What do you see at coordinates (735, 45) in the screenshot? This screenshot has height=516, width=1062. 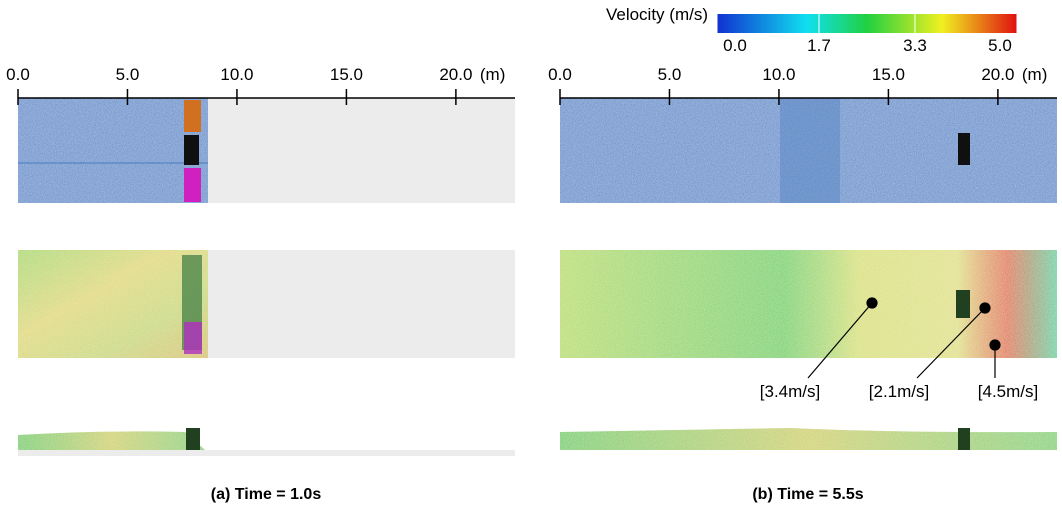 I see `colorbar-tick-label: 0.0` at bounding box center [735, 45].